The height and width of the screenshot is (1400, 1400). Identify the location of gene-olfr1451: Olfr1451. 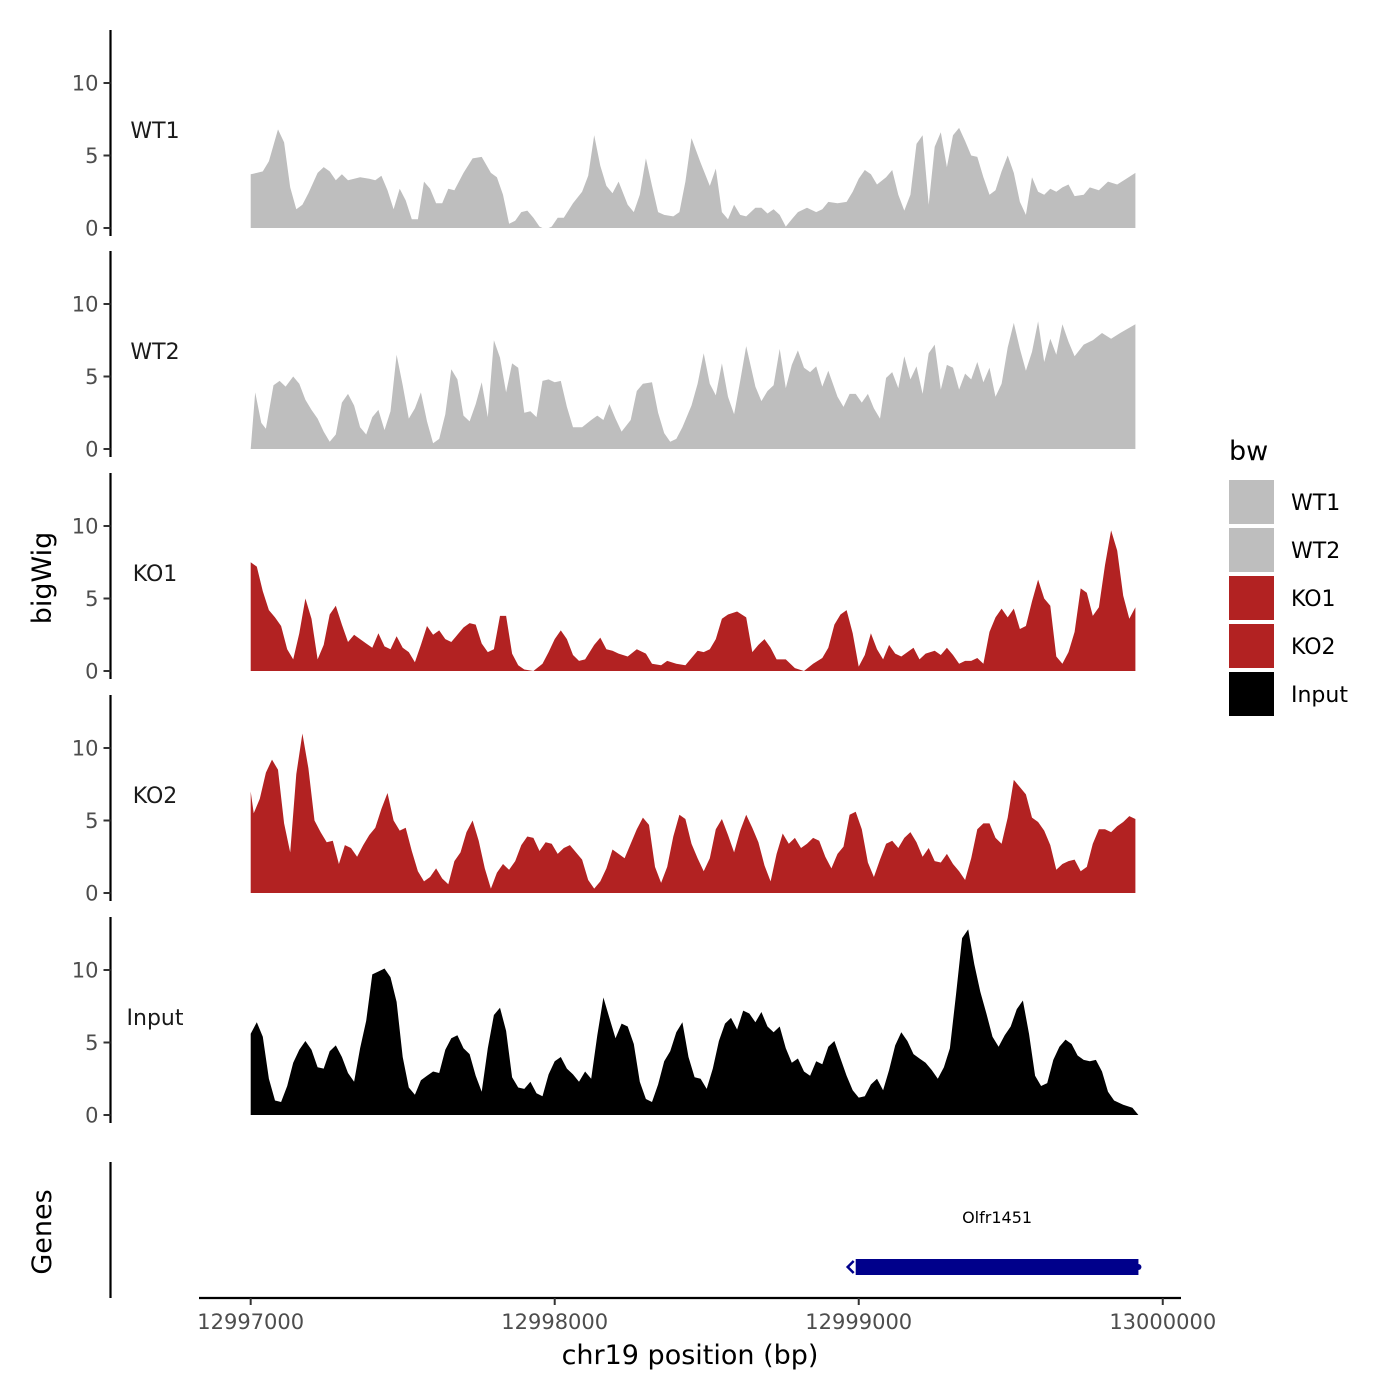
(993, 1241).